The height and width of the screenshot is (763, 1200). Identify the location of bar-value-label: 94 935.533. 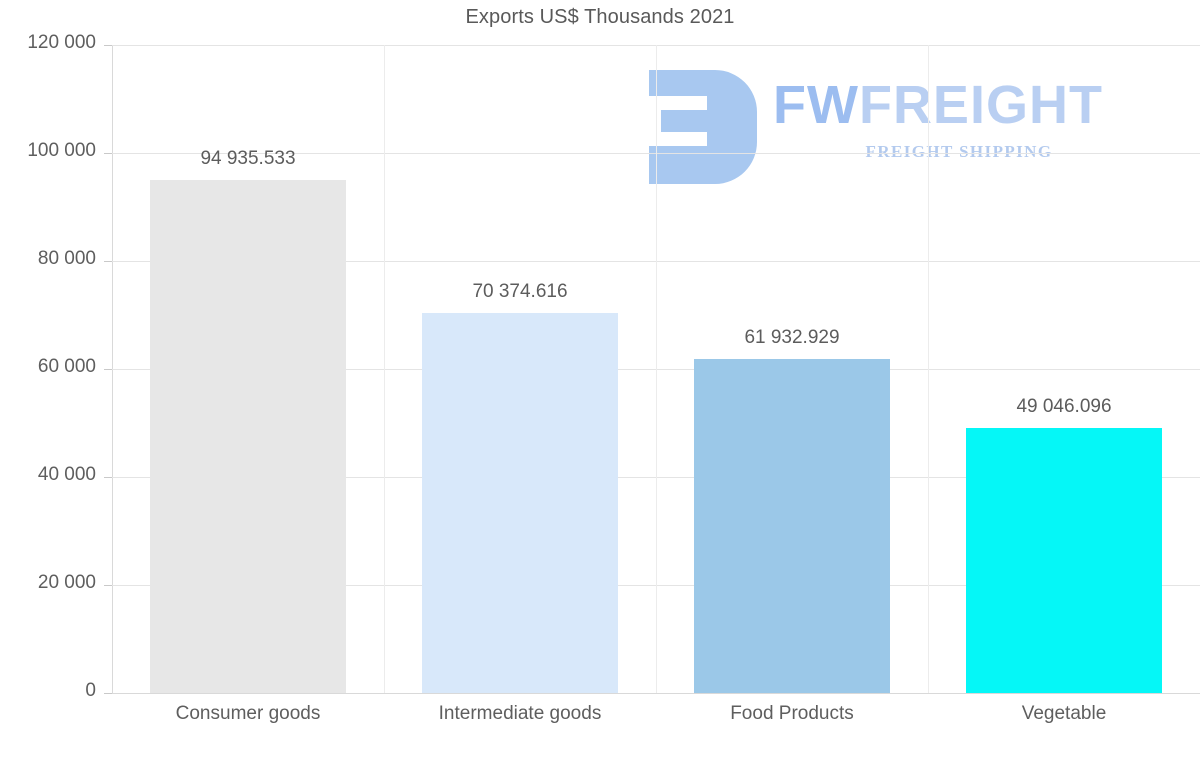
(248, 159).